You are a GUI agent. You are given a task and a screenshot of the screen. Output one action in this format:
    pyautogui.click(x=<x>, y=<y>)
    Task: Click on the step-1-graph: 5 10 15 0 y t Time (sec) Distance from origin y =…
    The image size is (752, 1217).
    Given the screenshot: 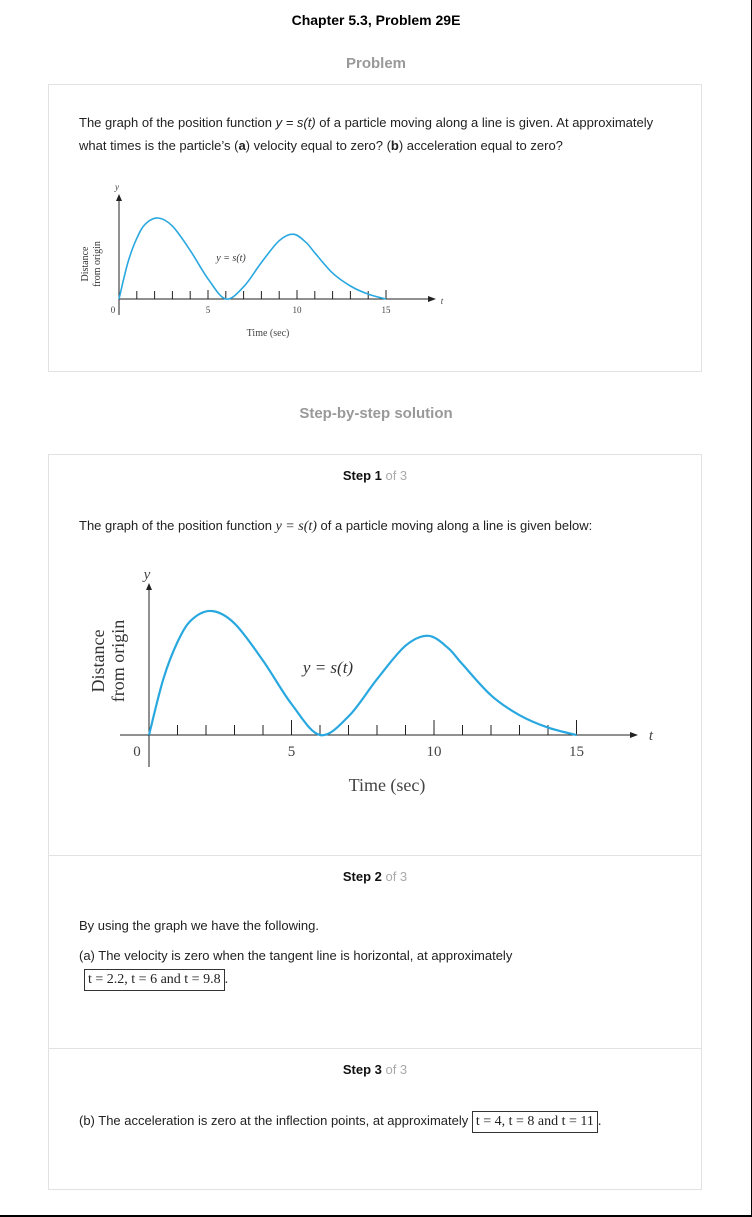 What is the action you would take?
    pyautogui.click(x=371, y=681)
    